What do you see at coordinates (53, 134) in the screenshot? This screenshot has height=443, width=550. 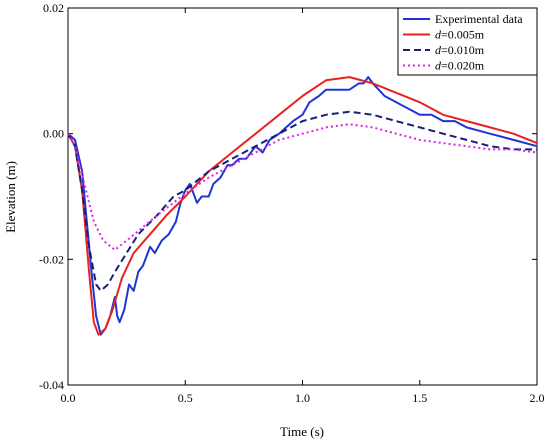 I see `y-tick-label: 0.00` at bounding box center [53, 134].